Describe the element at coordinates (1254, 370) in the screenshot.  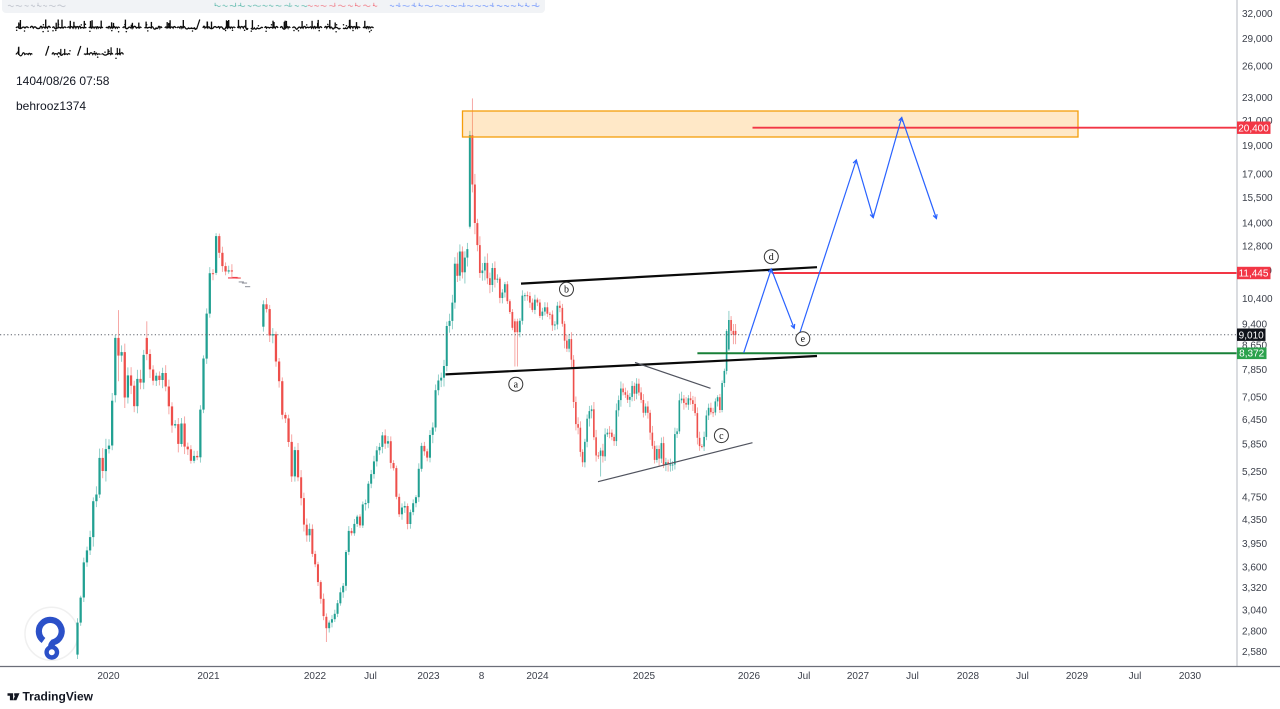
I see `svg-text: 7,850` at that location.